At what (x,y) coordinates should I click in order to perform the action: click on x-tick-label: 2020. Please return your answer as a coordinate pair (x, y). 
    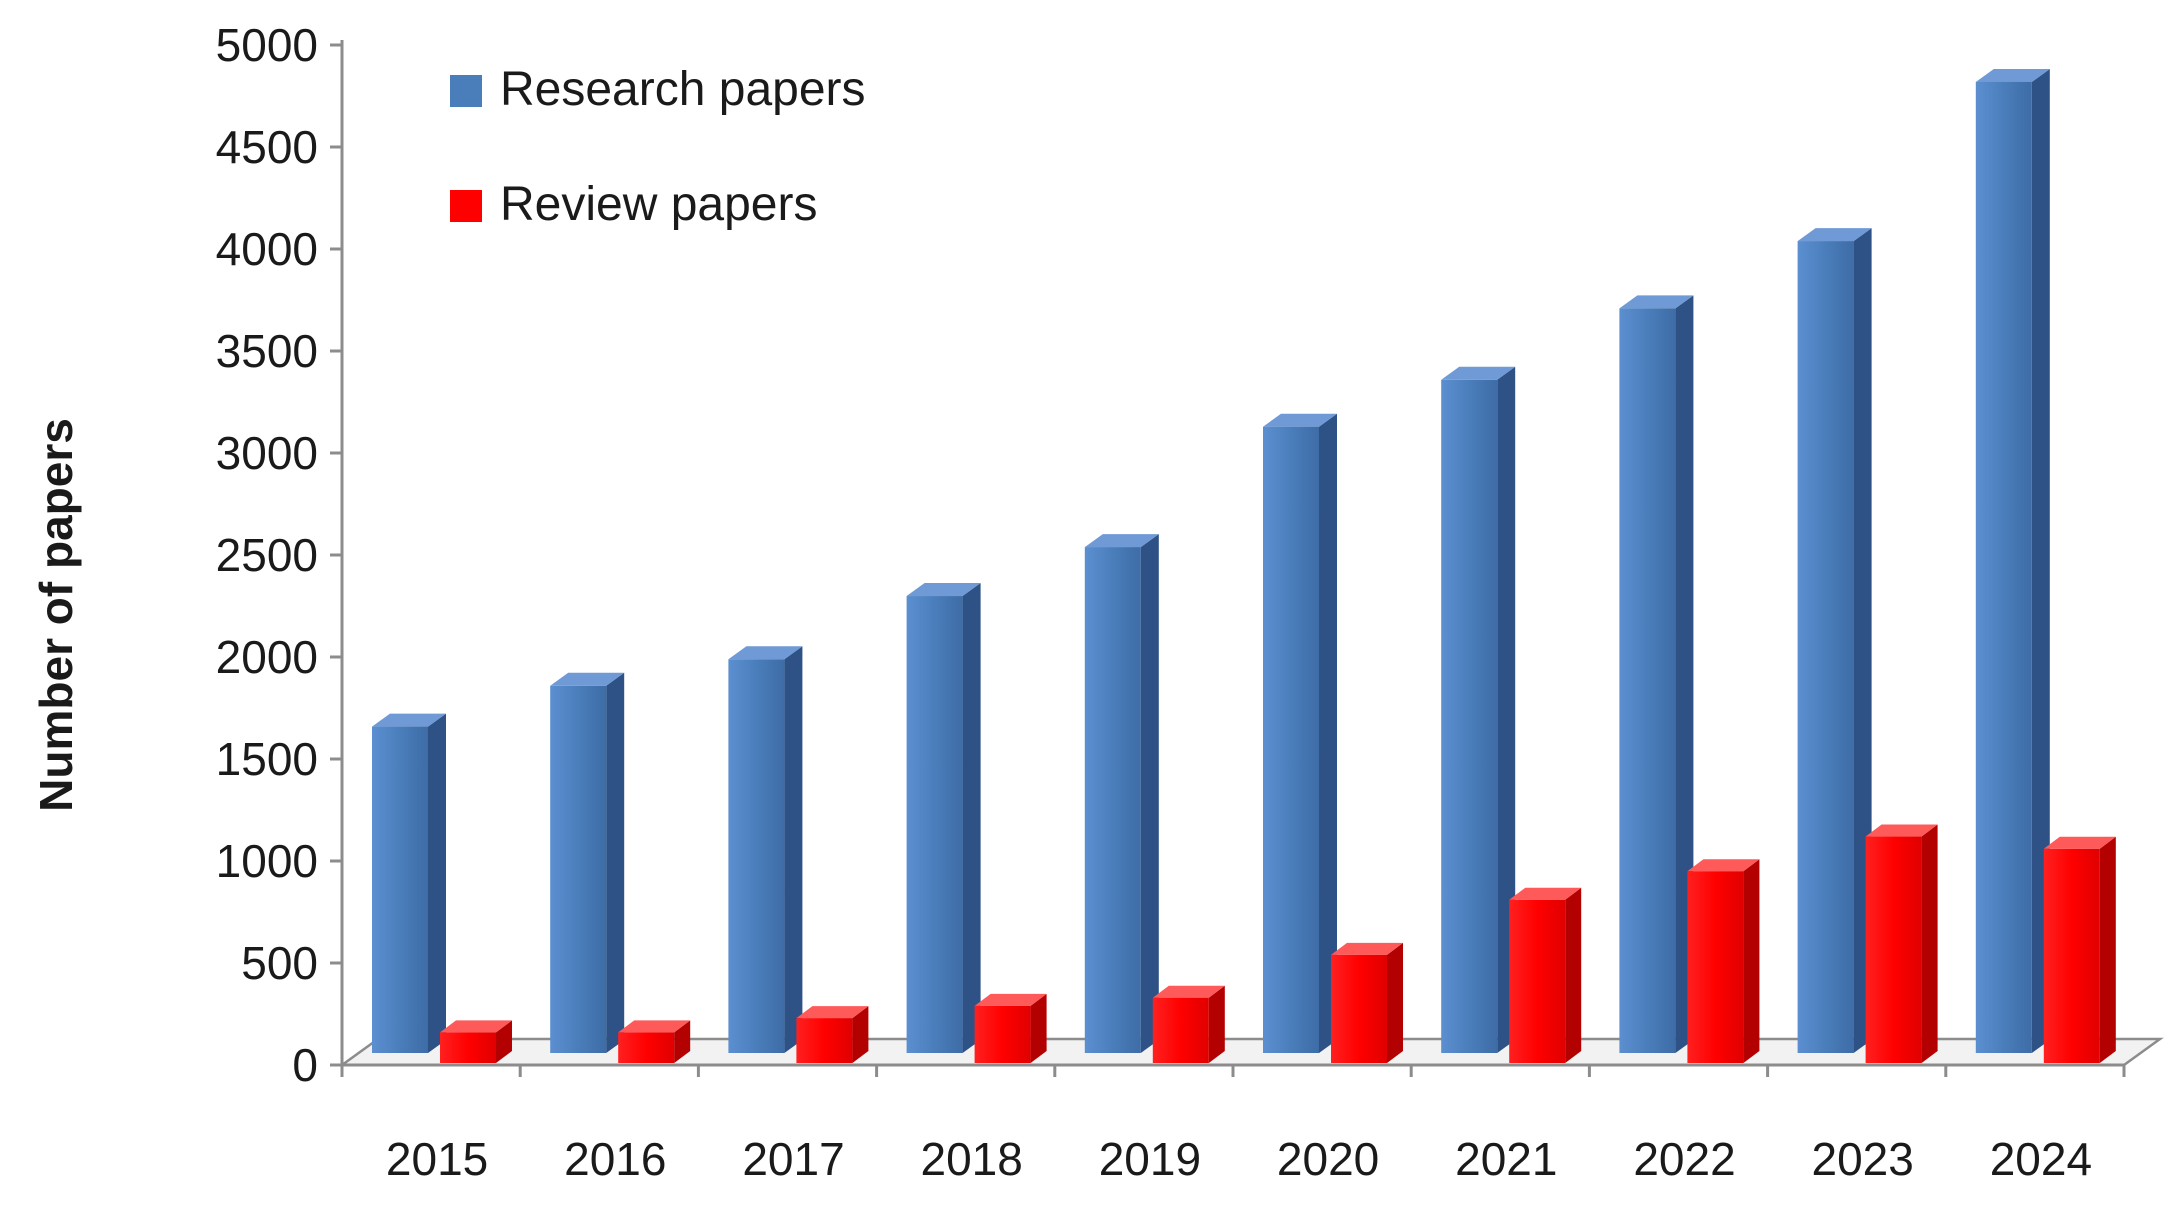
    Looking at the image, I should click on (1328, 1159).